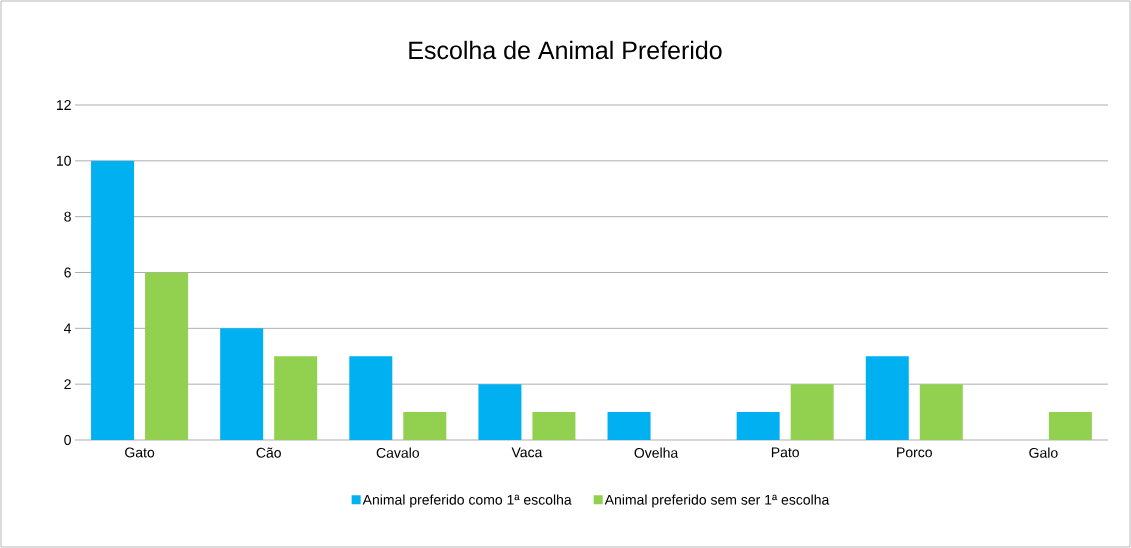 The image size is (1131, 548). I want to click on x-tick-label: Ovelha, so click(656, 452).